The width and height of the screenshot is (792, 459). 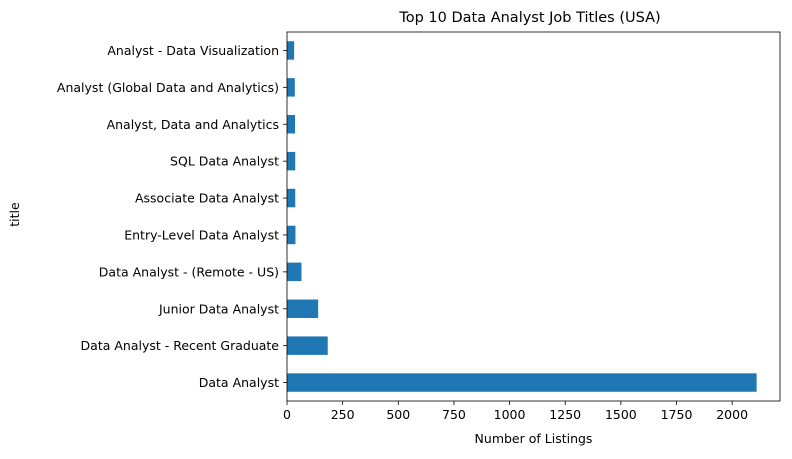 I want to click on y-tick-label: Associate Data Analyst, so click(x=207, y=198).